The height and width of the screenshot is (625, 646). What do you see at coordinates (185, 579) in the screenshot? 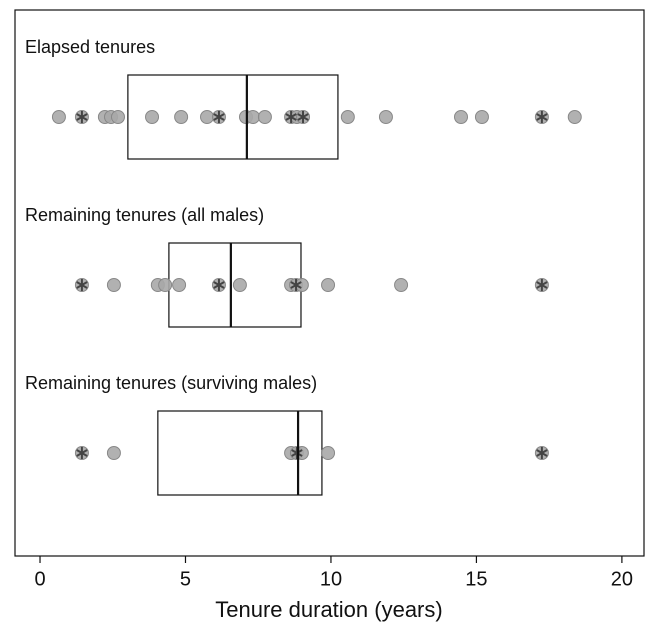
I see `x-tick-label: 5` at bounding box center [185, 579].